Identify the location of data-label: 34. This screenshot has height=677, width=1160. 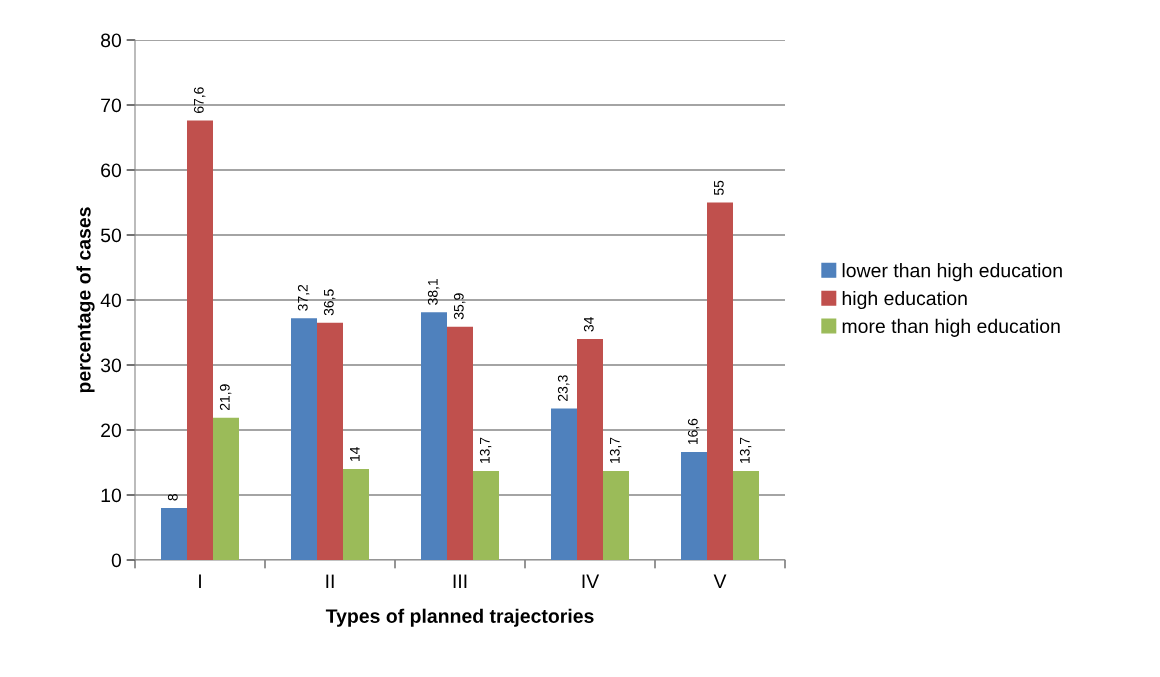
(588, 324).